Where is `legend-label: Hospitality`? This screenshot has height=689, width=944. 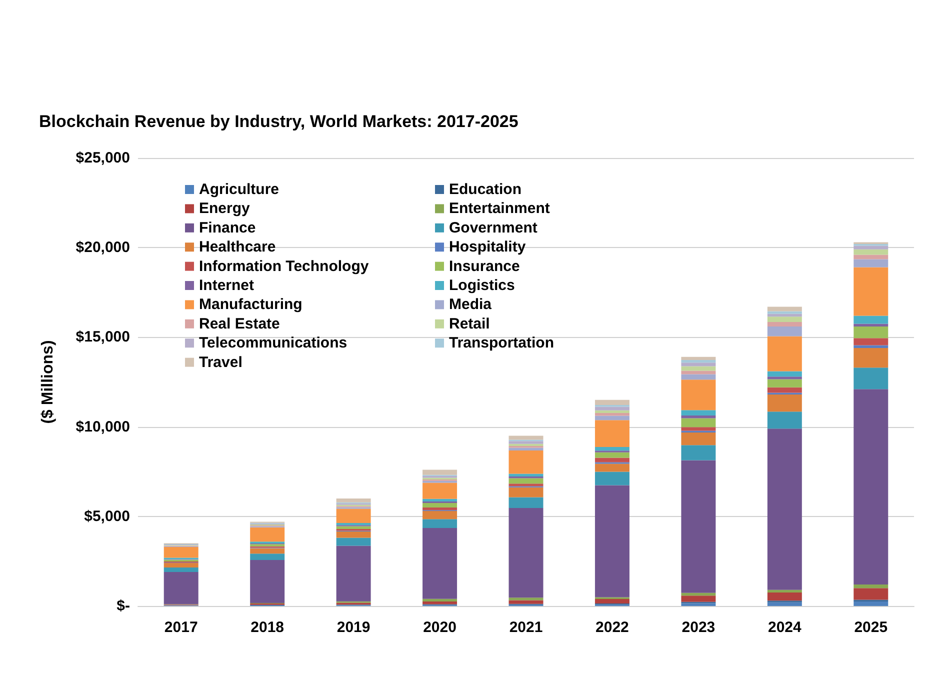
legend-label: Hospitality is located at coordinates (487, 247).